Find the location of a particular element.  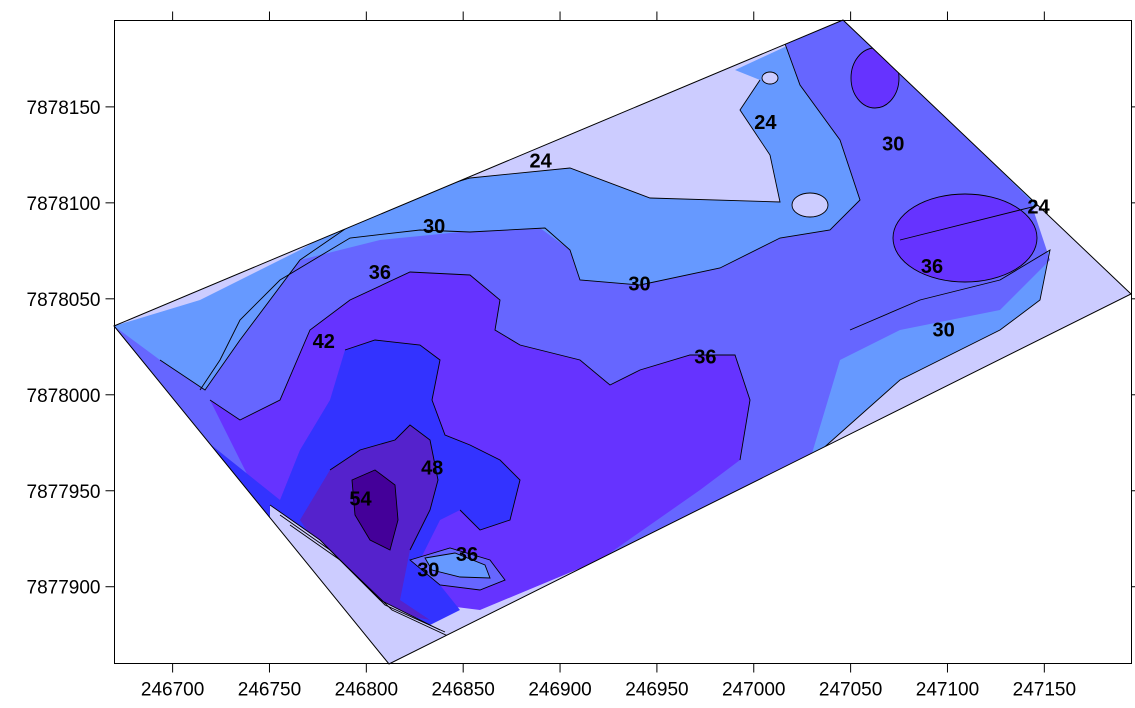

zone-36-42-north is located at coordinates (875, 78).